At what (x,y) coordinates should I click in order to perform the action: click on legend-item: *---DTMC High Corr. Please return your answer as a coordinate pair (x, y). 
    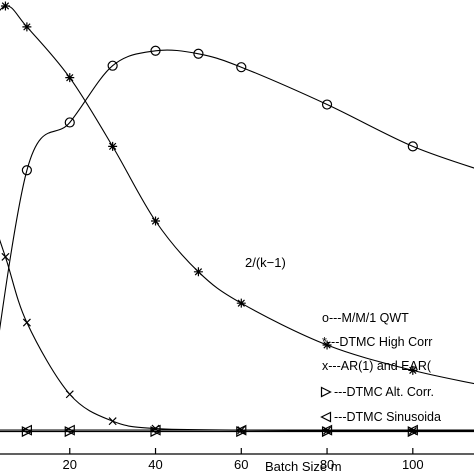
    Looking at the image, I should click on (377, 342).